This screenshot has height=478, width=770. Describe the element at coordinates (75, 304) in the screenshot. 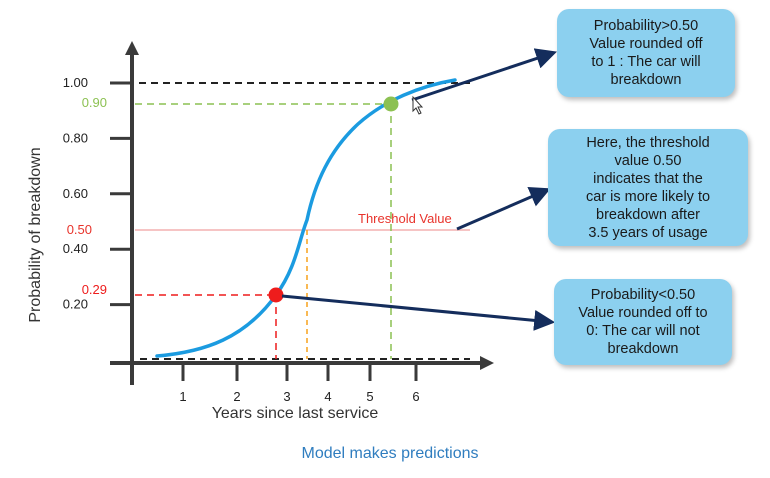

I see `y-tick-label: 0.20` at that location.